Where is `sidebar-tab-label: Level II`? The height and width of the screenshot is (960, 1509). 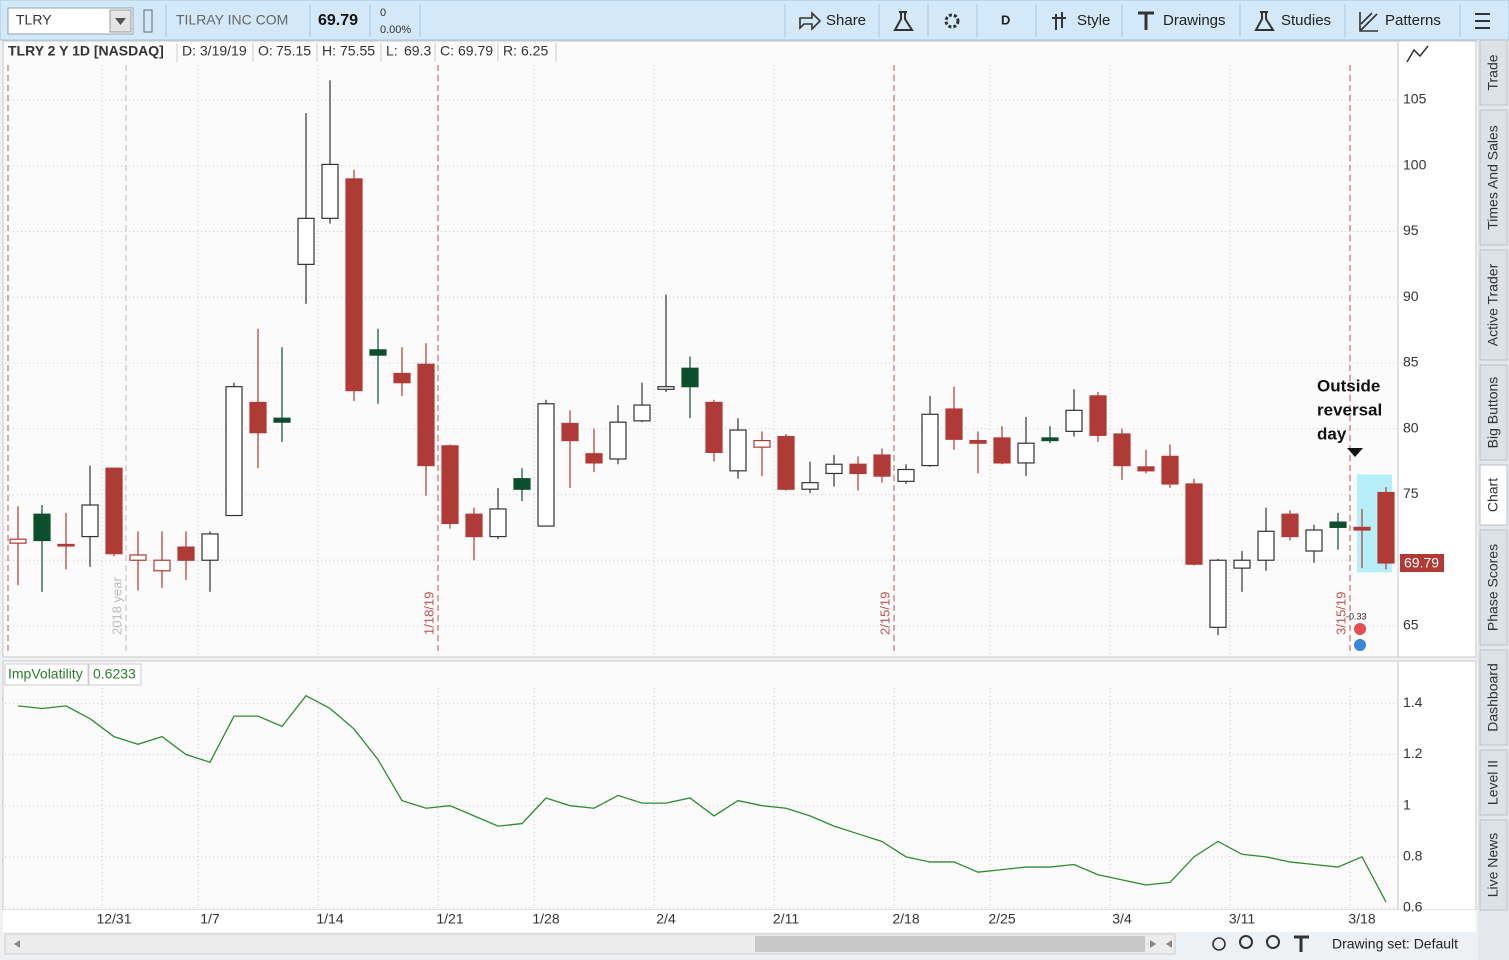
sidebar-tab-label: Level II is located at coordinates (1493, 782).